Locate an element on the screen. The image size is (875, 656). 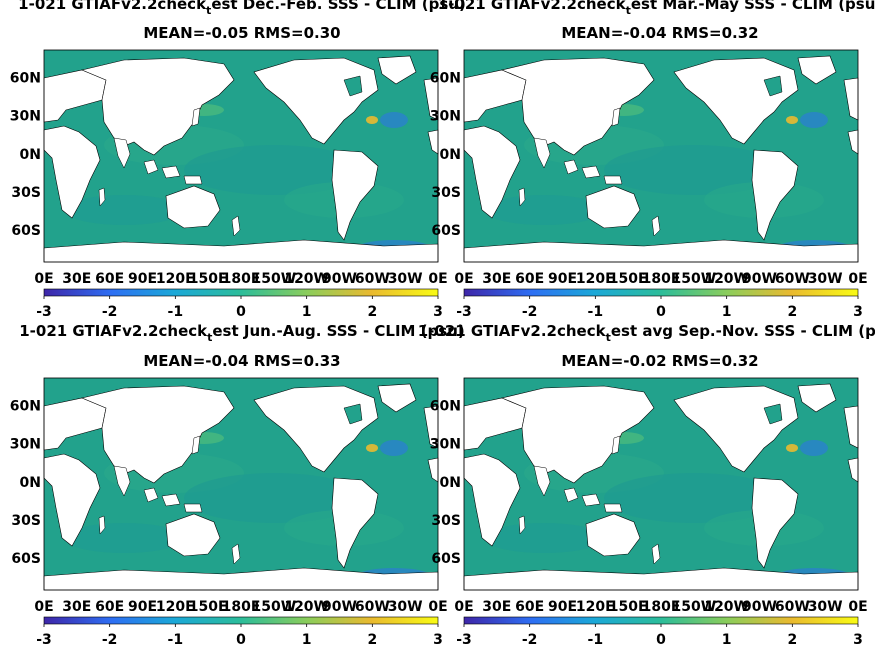
panel-1-colorbar-tick-label: -1 is located at coordinates (176, 312).